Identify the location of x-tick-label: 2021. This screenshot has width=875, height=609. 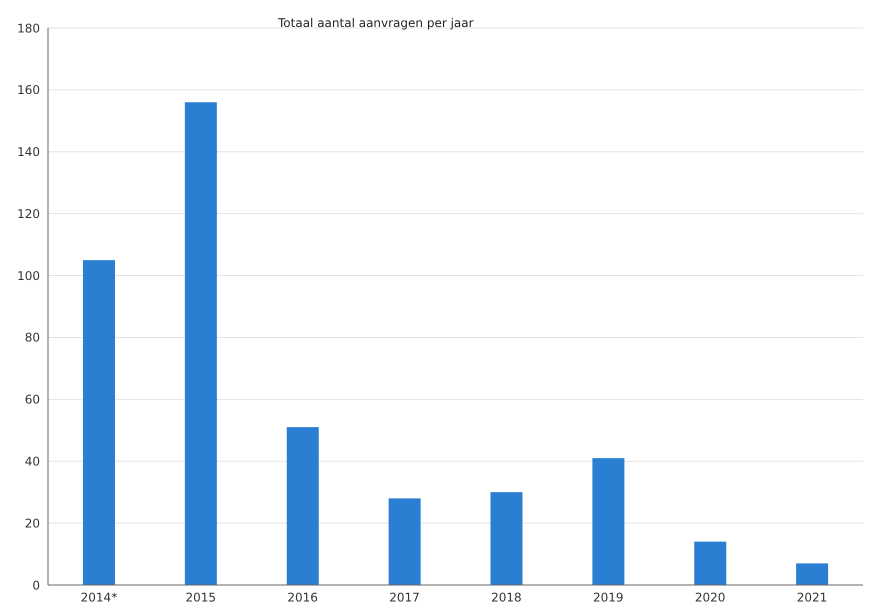
(812, 597).